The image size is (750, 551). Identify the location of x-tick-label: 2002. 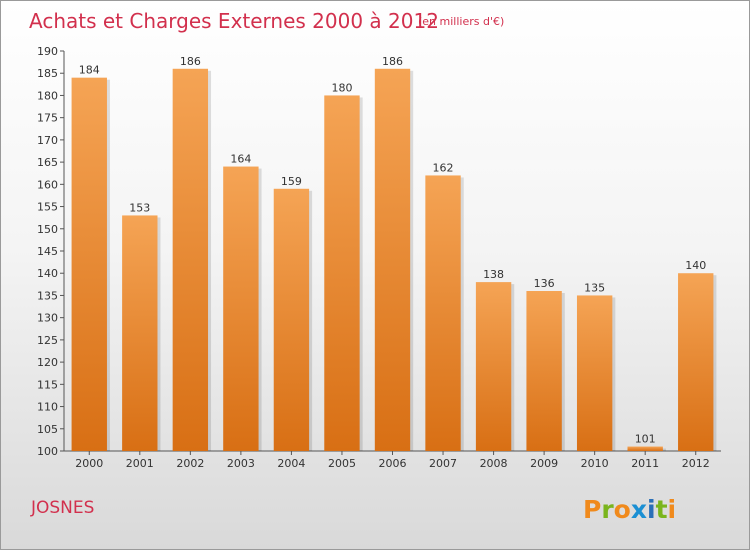
(190, 463).